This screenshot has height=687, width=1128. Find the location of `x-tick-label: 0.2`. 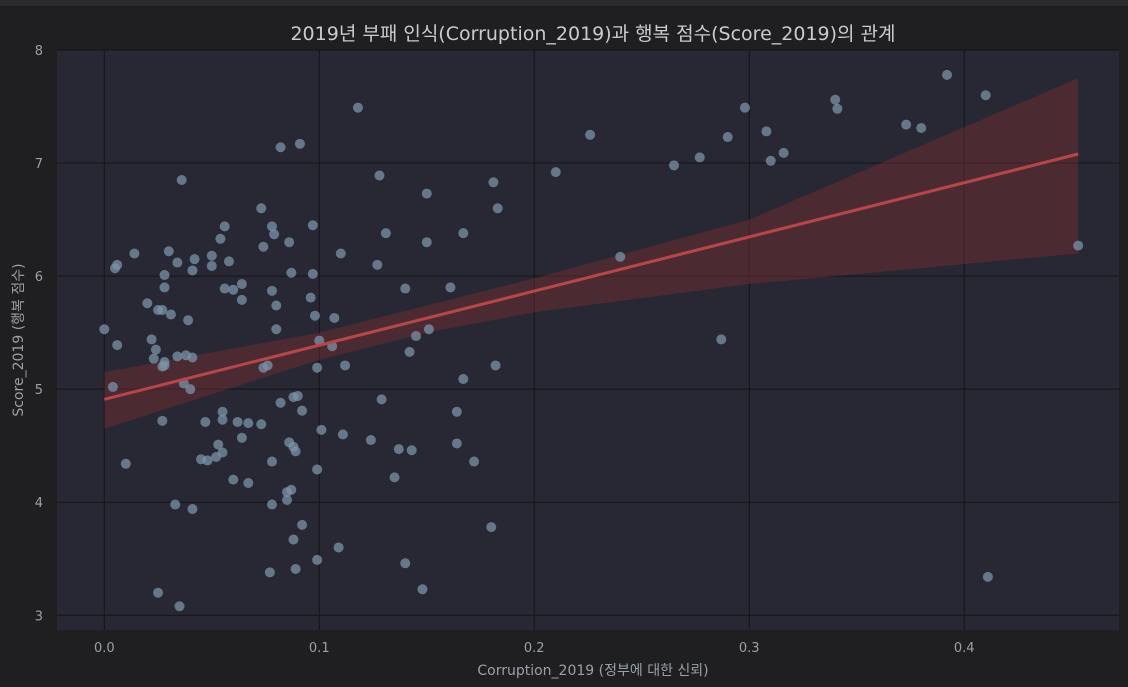

x-tick-label: 0.2 is located at coordinates (534, 648).